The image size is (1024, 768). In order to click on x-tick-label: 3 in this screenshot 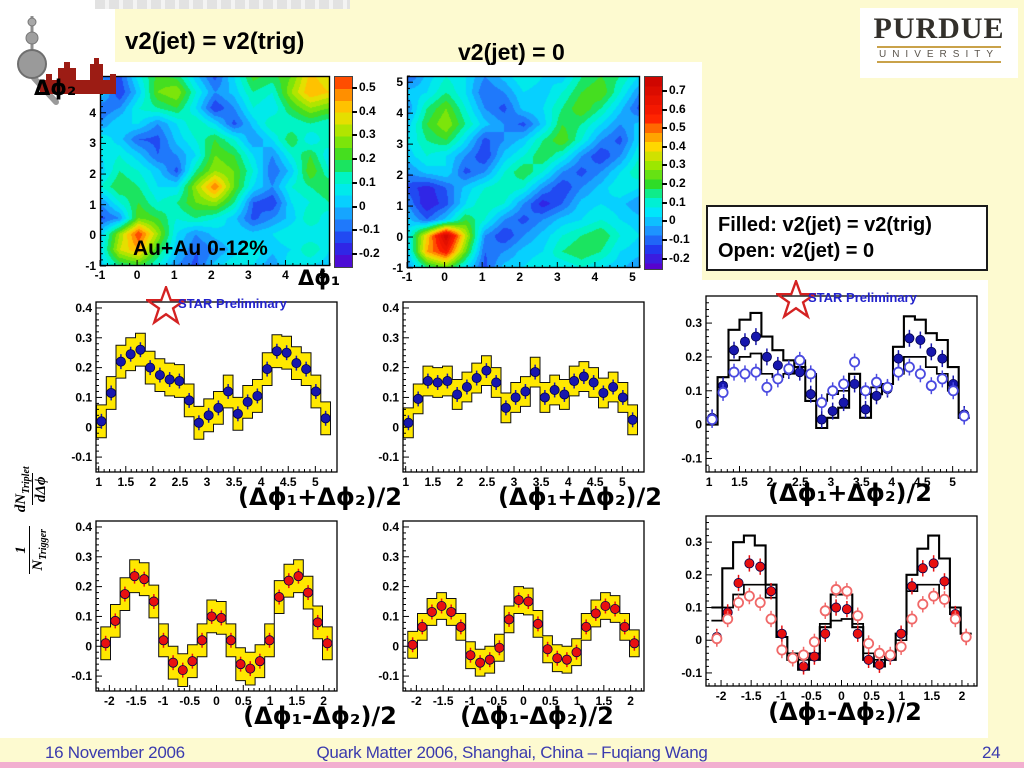, I will do `click(207, 482)`.